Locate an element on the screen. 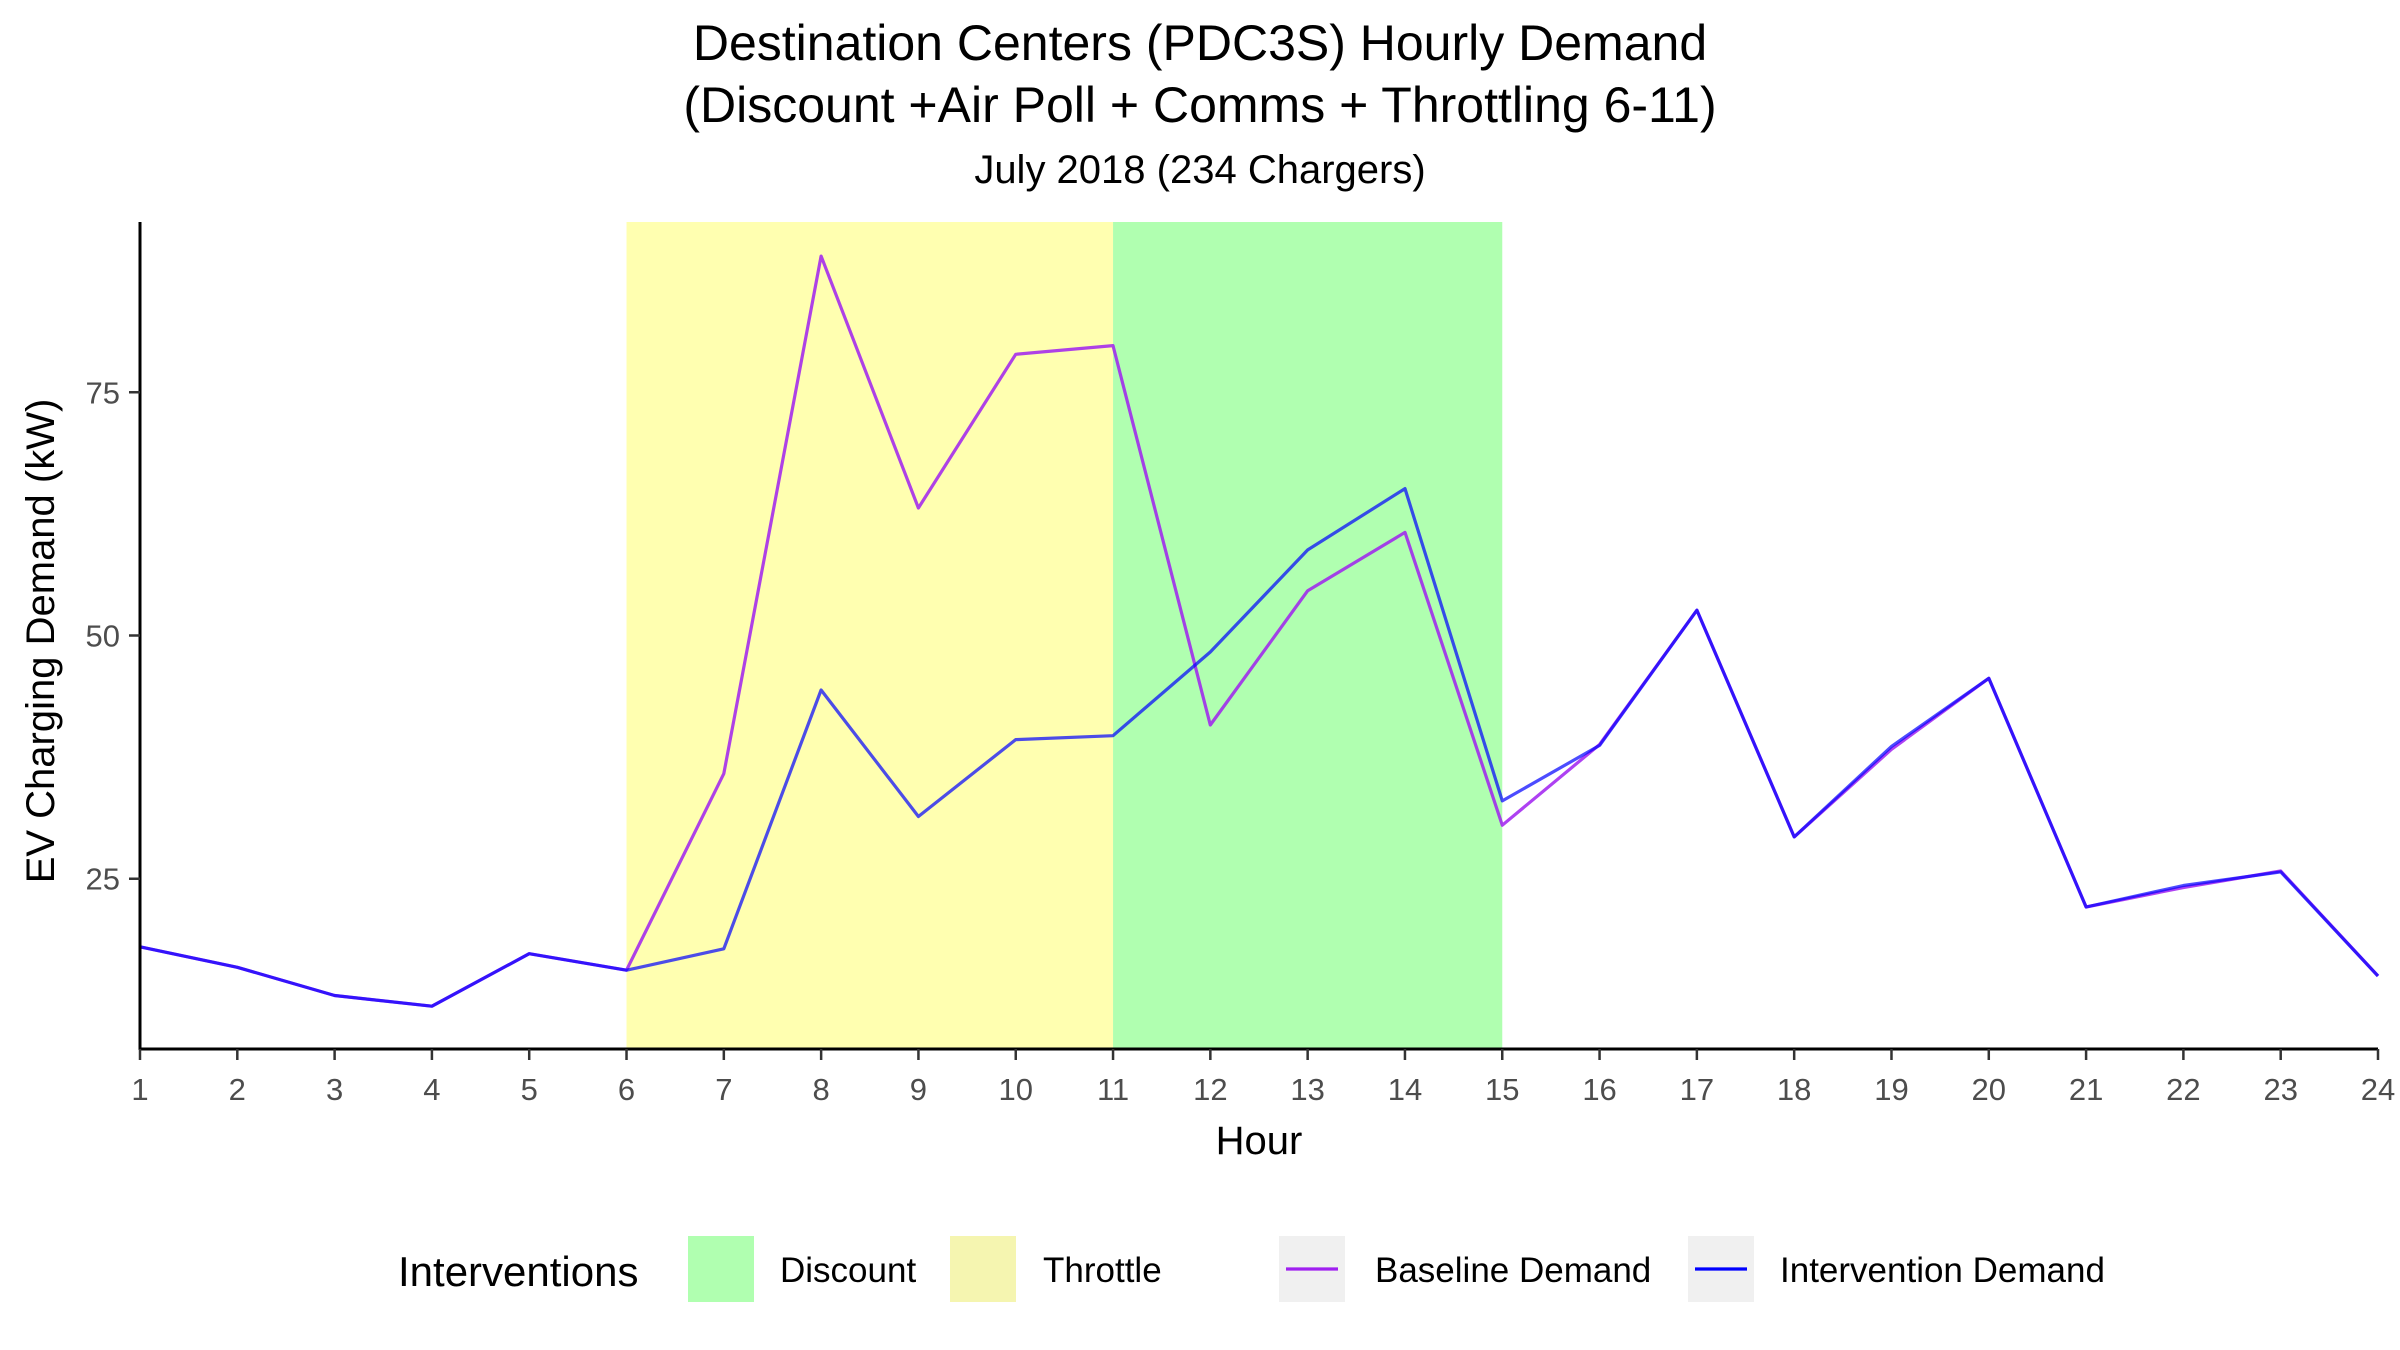  x-tick-label: 11 is located at coordinates (1113, 1089).